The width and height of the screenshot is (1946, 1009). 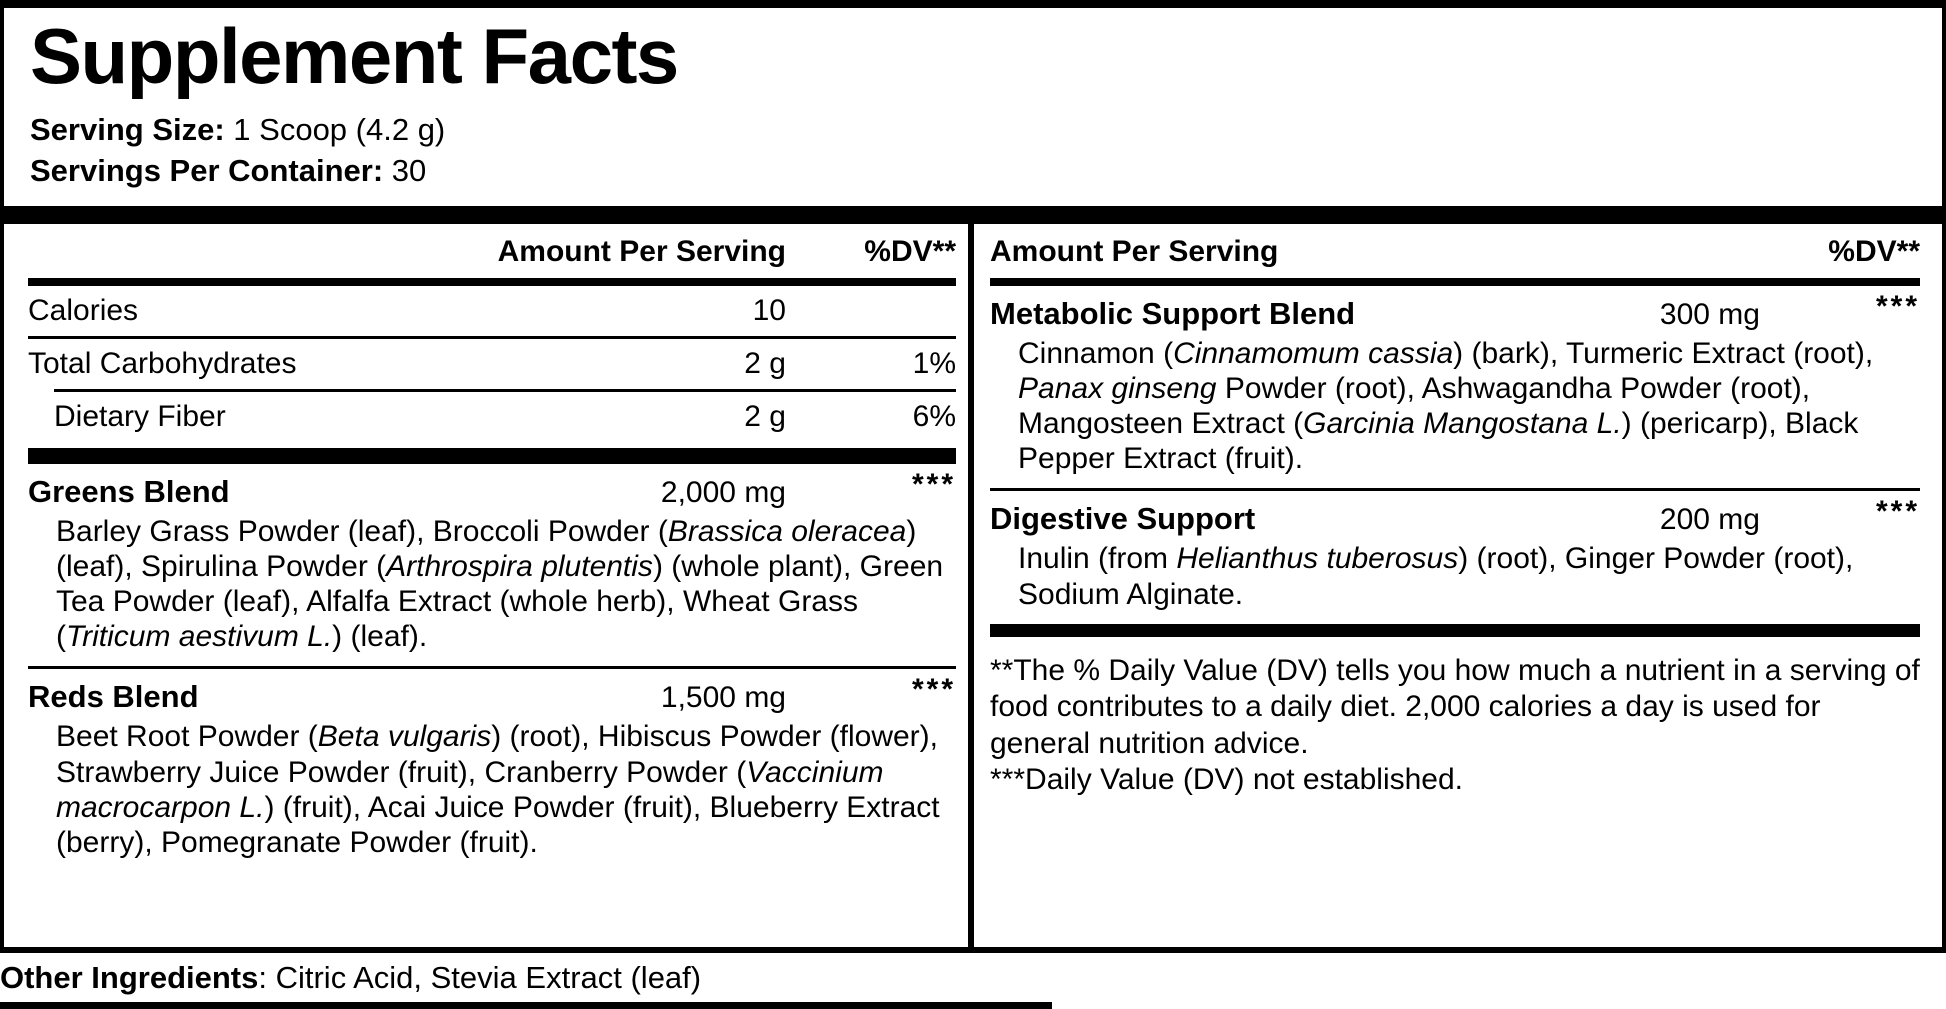 I want to click on serving-size-line: Serving Size: 1 Scoop (4.2 g), so click(x=972, y=130).